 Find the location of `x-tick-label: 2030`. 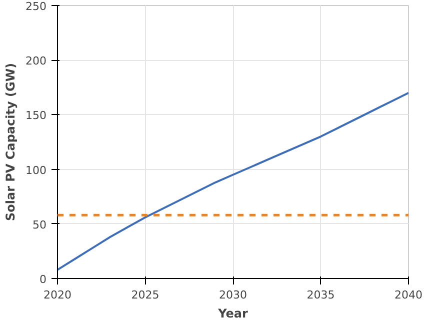

x-tick-label: 2030 is located at coordinates (233, 295).